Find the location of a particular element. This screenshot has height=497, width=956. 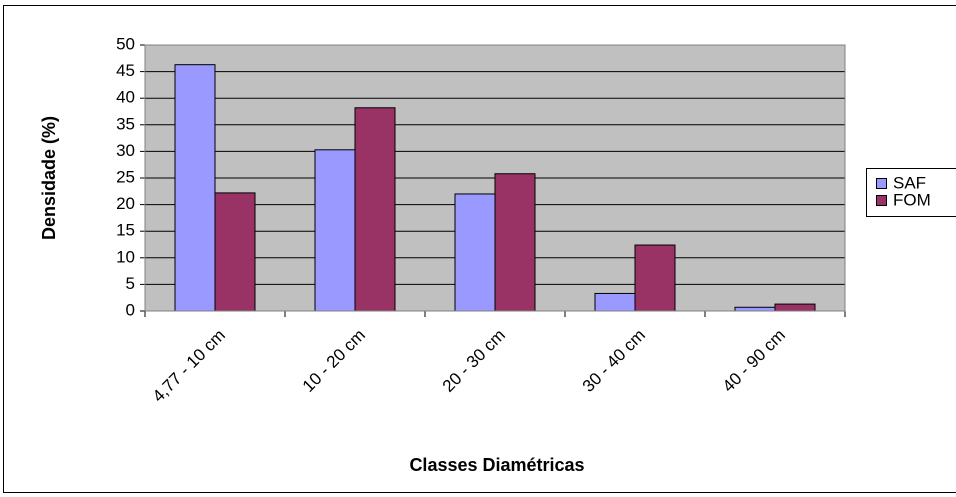

legend-box is located at coordinates (911, 192).